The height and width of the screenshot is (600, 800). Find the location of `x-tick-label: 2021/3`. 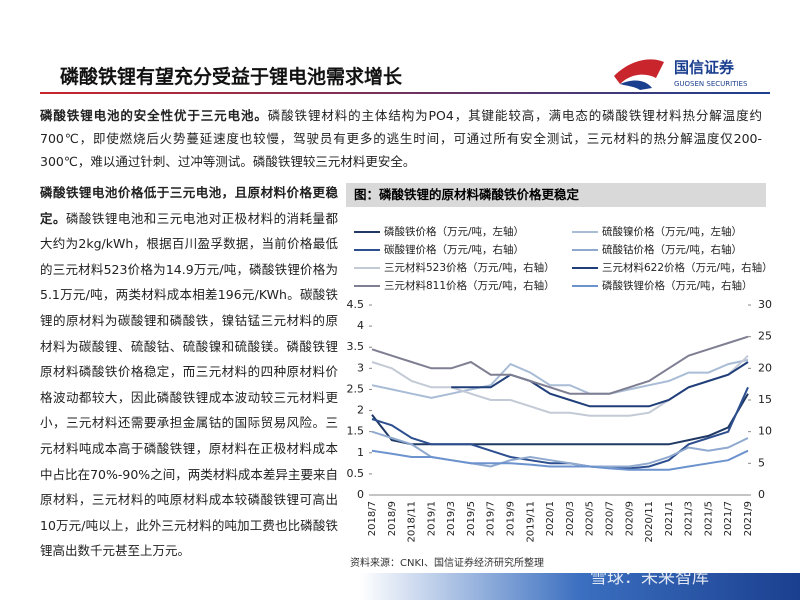

x-tick-label: 2021/3 is located at coordinates (689, 518).